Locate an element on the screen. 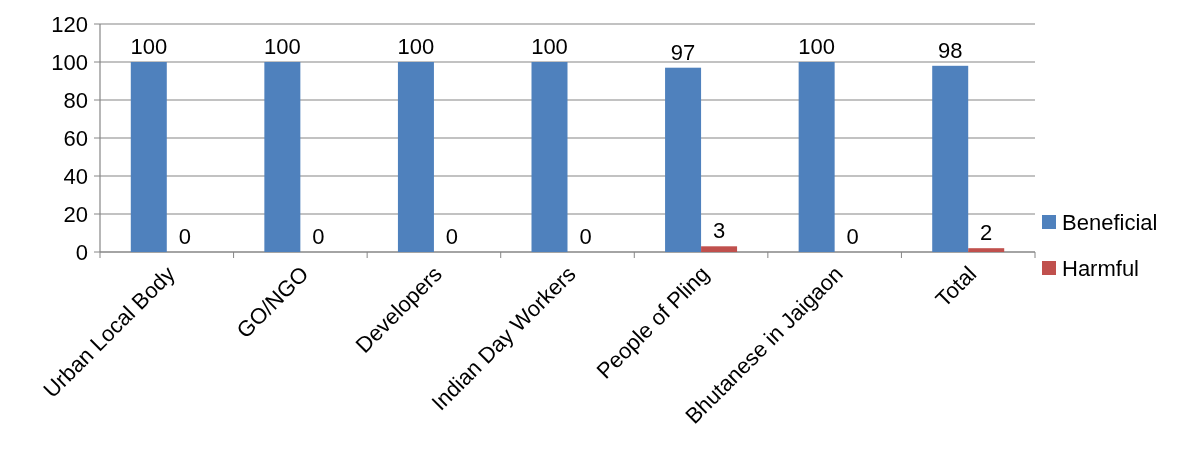 The width and height of the screenshot is (1179, 468). y-tick-label: 60 is located at coordinates (75, 138).